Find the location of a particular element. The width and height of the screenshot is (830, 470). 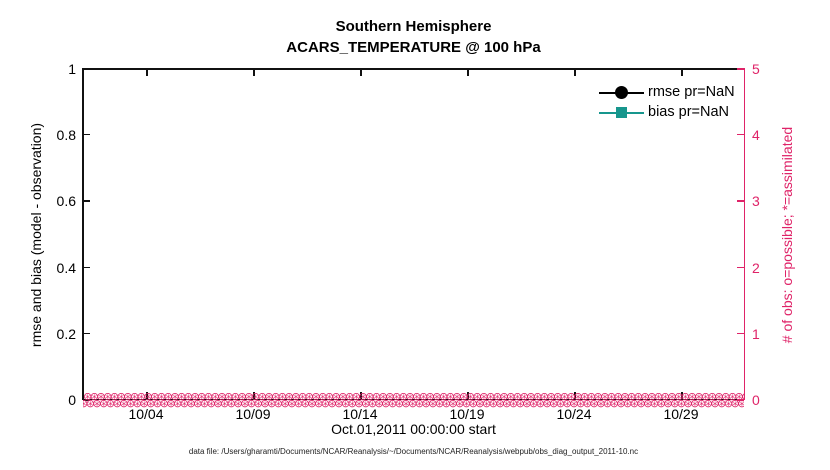

x-tick-label: 10/29 is located at coordinates (681, 414).